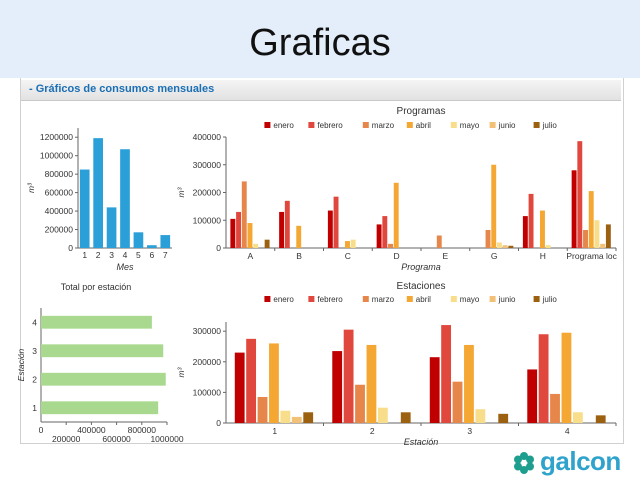 This screenshot has height=480, width=640. Describe the element at coordinates (543, 256) in the screenshot. I see `chart2-x-tick-label: H` at that location.